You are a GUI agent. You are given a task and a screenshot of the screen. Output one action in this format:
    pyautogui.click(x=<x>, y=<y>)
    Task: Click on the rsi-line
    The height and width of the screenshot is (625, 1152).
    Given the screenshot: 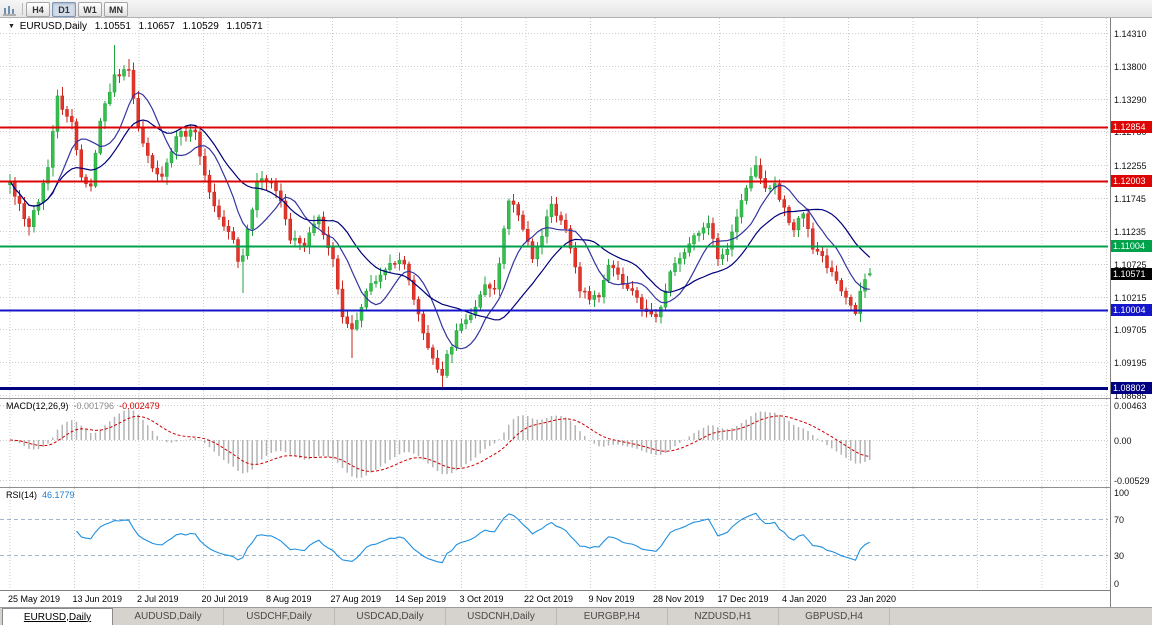 What is the action you would take?
    pyautogui.click(x=473, y=538)
    